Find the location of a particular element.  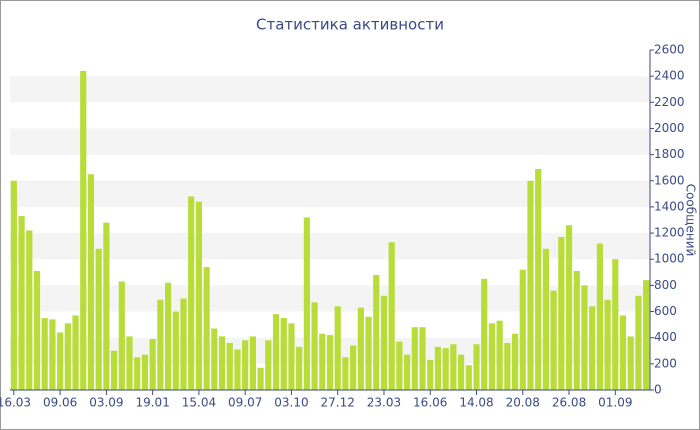

x-tick-label: 01.09 is located at coordinates (615, 403).